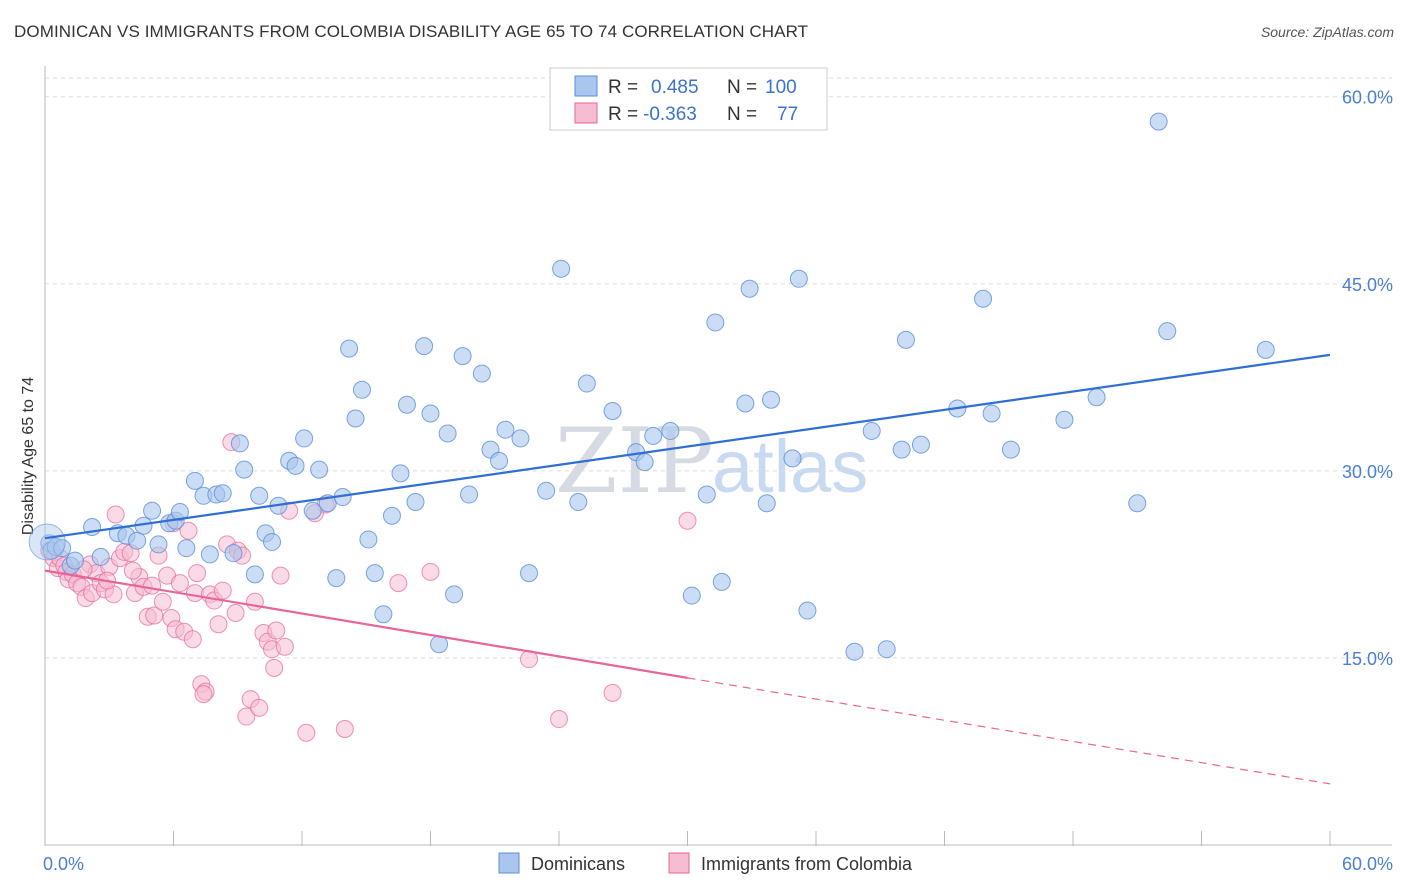 Image resolution: width=1406 pixels, height=892 pixels. I want to click on y-tick-label: 45.0%, so click(1367, 285).